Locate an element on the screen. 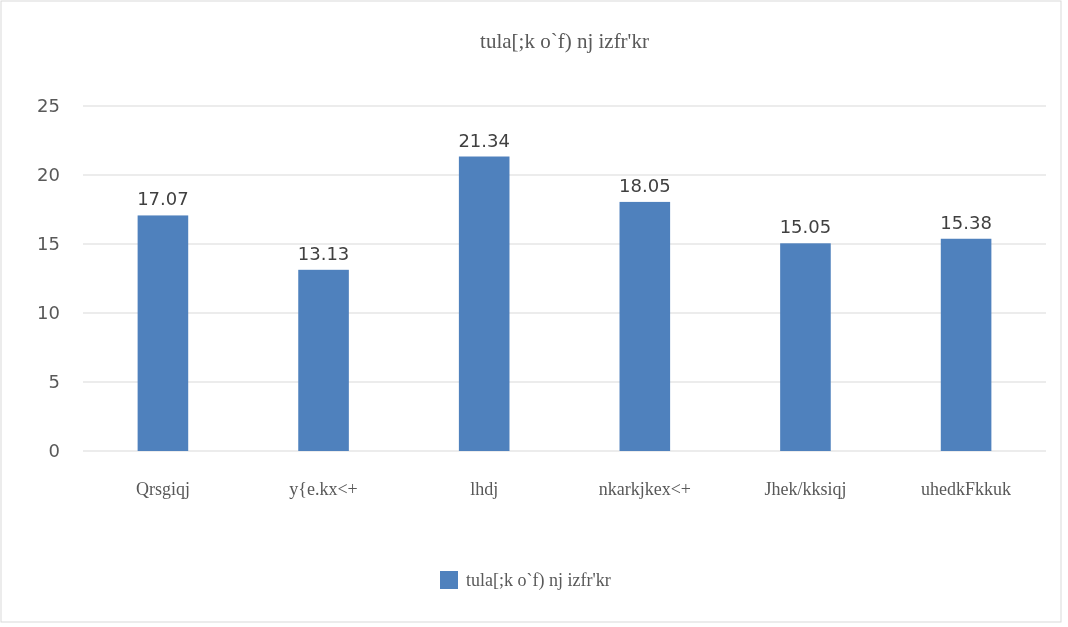 The width and height of the screenshot is (1068, 627). x-tick-label: uhedkFkkuk is located at coordinates (966, 489).